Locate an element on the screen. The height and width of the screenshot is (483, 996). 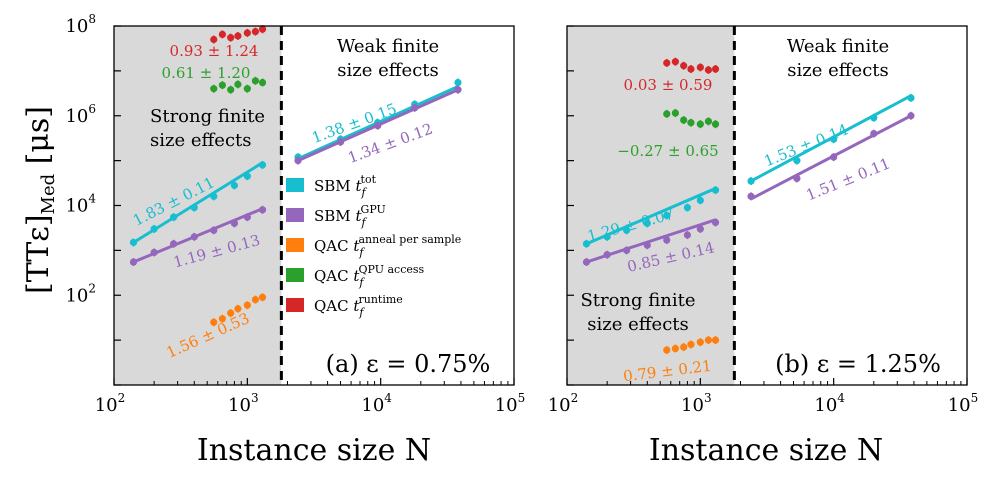
svg-text: [TTε]Med [μs] is located at coordinates (40, 200).